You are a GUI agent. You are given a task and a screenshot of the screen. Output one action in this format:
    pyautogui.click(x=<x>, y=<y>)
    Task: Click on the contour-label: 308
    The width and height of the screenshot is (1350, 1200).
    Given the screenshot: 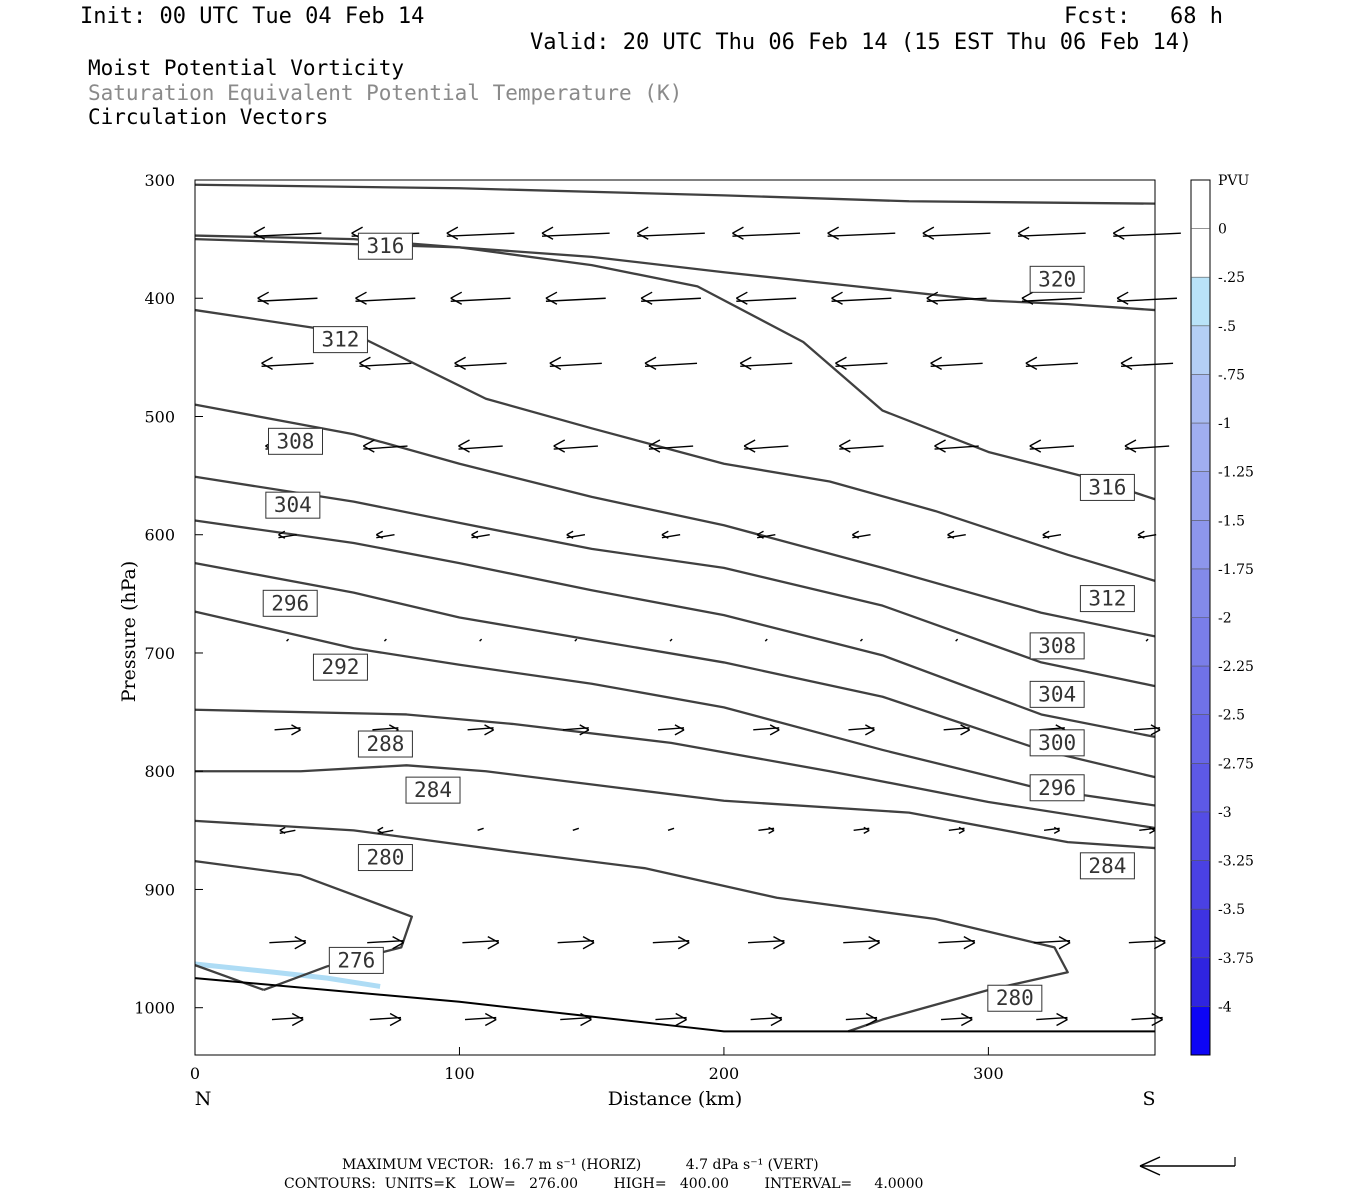 What is the action you would take?
    pyautogui.click(x=1057, y=646)
    